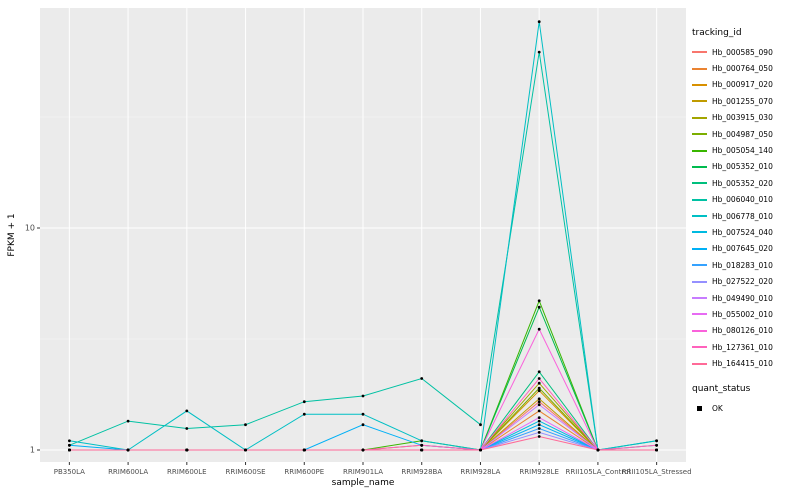 The image size is (800, 500). I want to click on quant-ok-point-icon, so click(699, 408).